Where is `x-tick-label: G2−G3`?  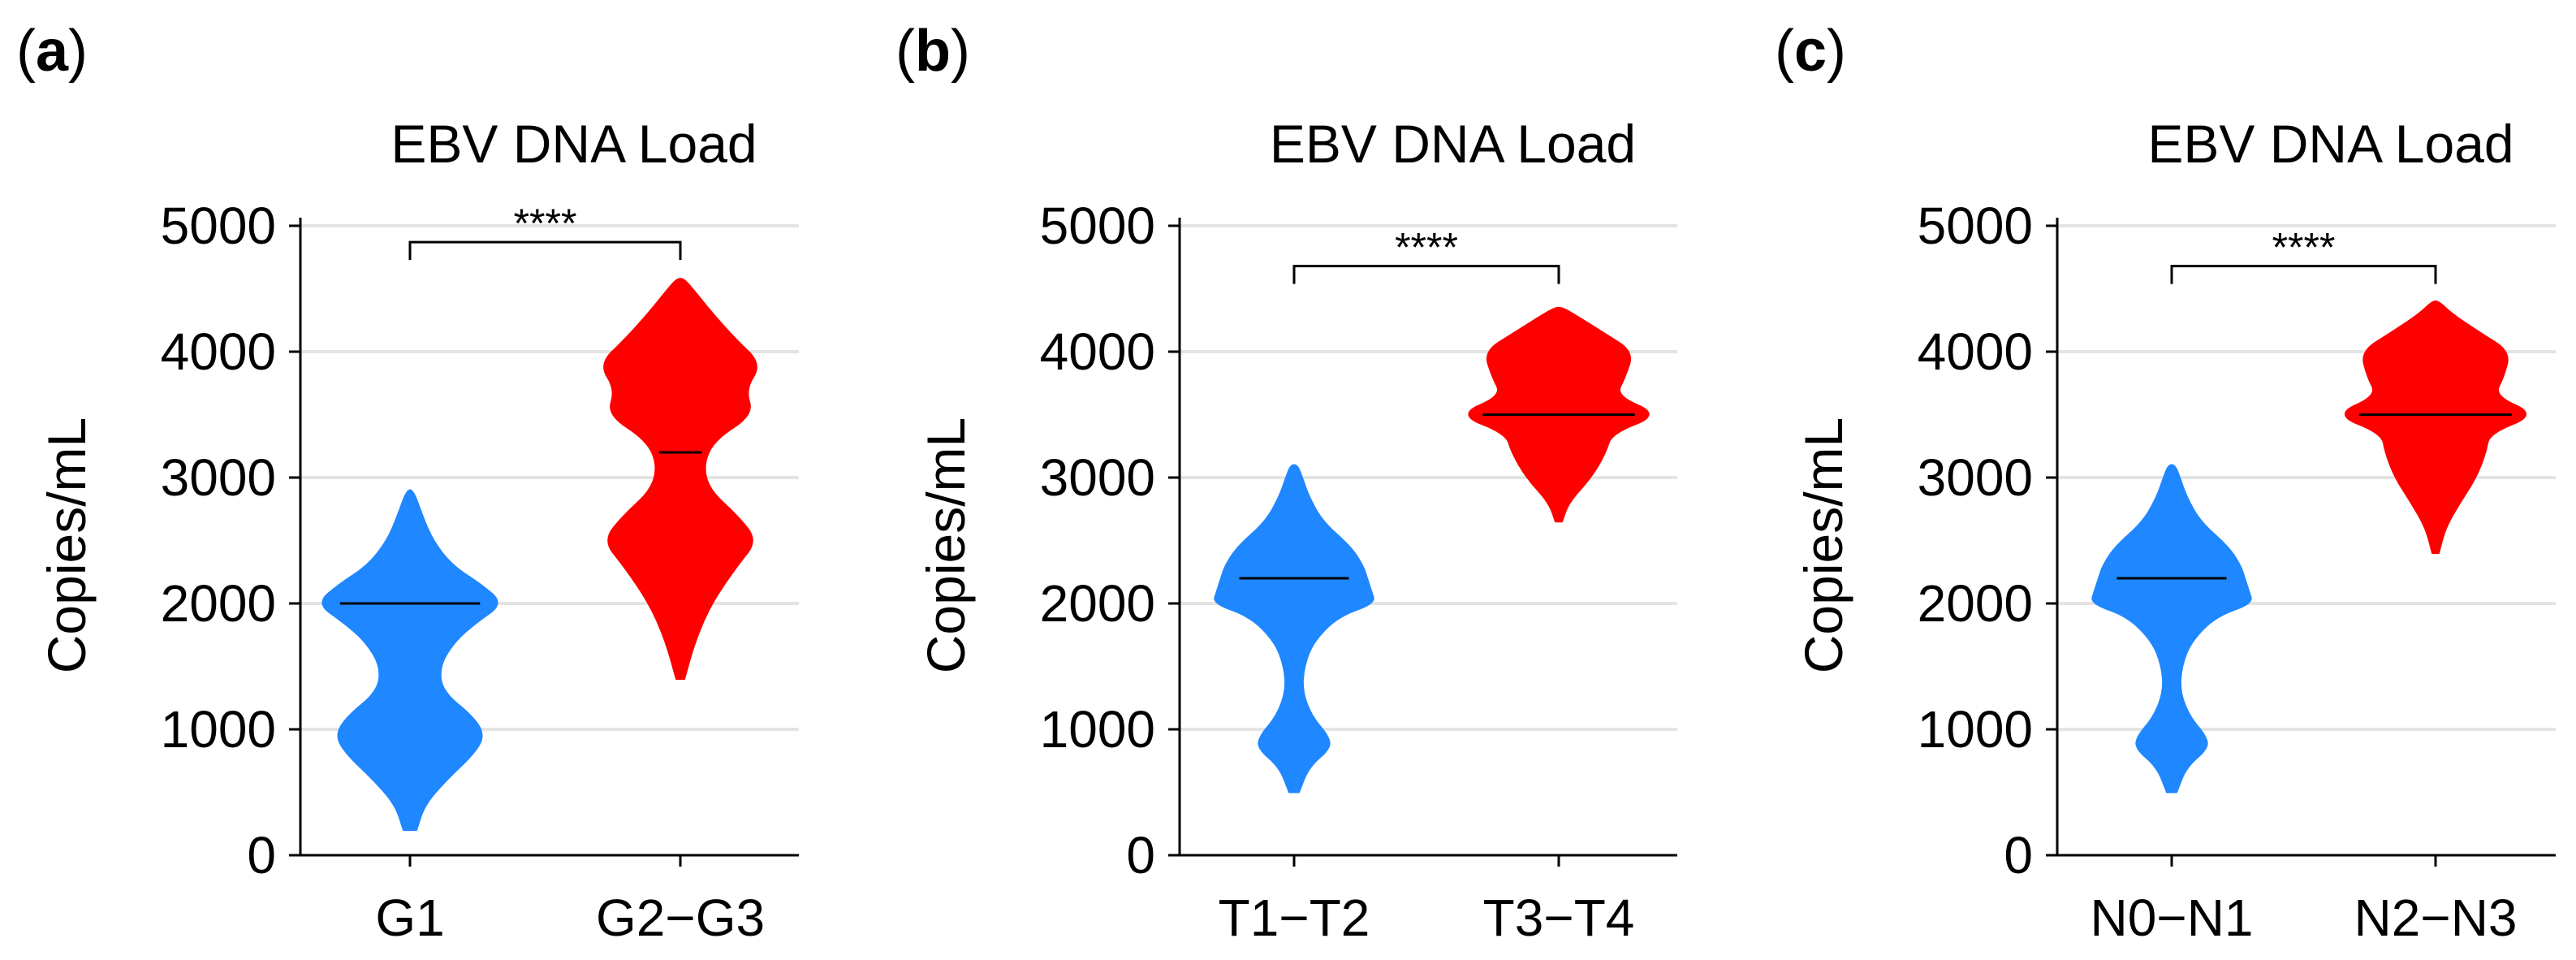
x-tick-label: G2−G3 is located at coordinates (680, 918).